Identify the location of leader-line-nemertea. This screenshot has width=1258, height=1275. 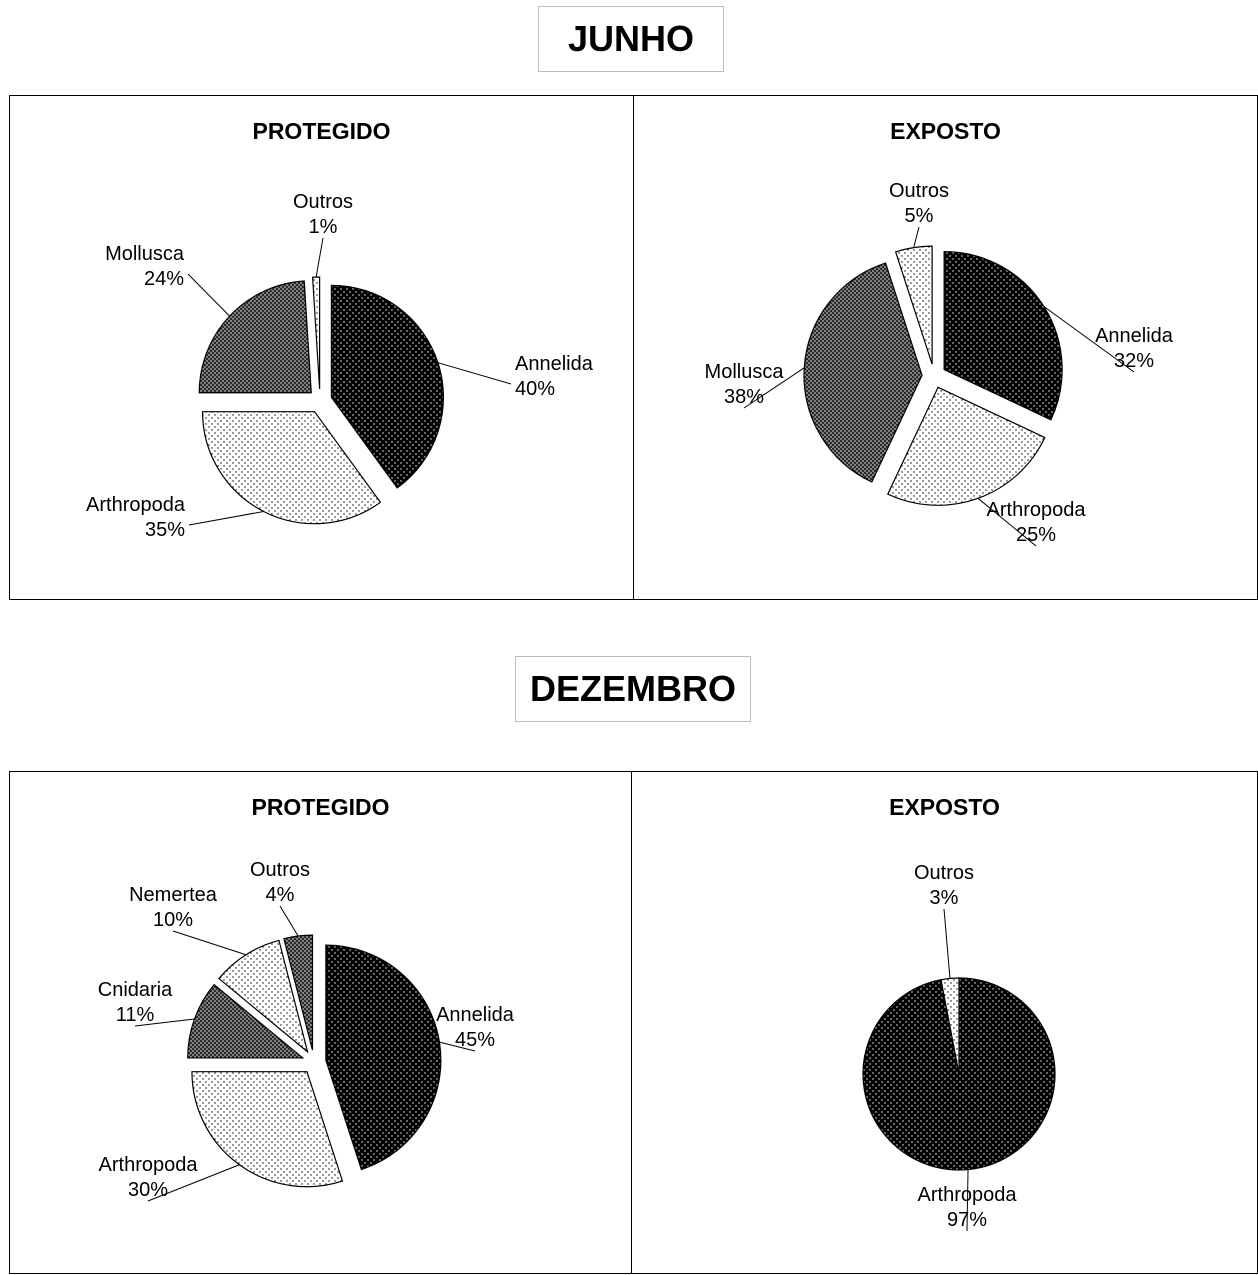
(209, 943).